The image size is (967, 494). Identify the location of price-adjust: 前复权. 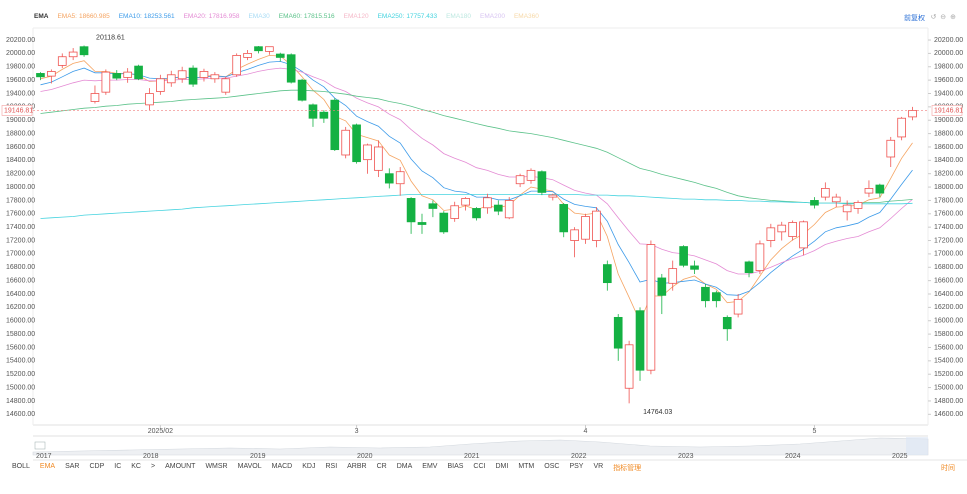
(914, 18).